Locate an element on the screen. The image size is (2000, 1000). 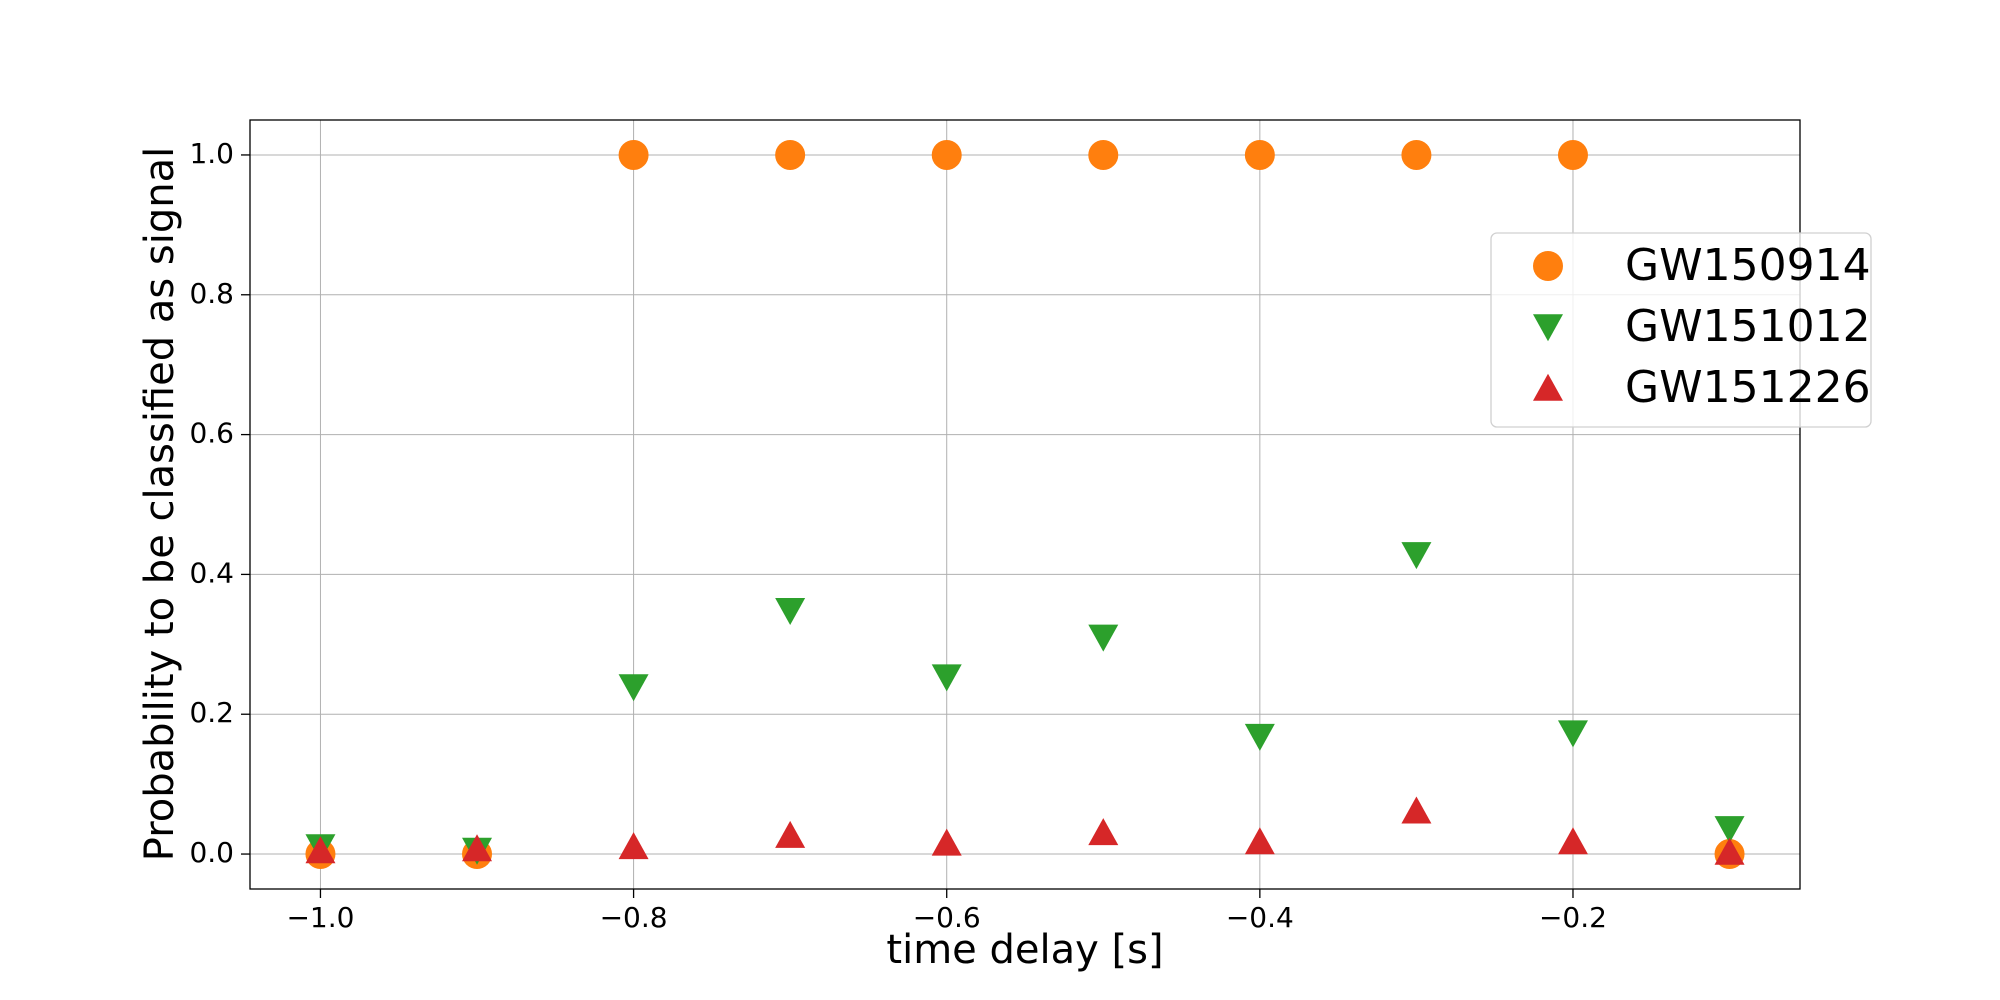
legend-label: GW150914 is located at coordinates (1748, 265).